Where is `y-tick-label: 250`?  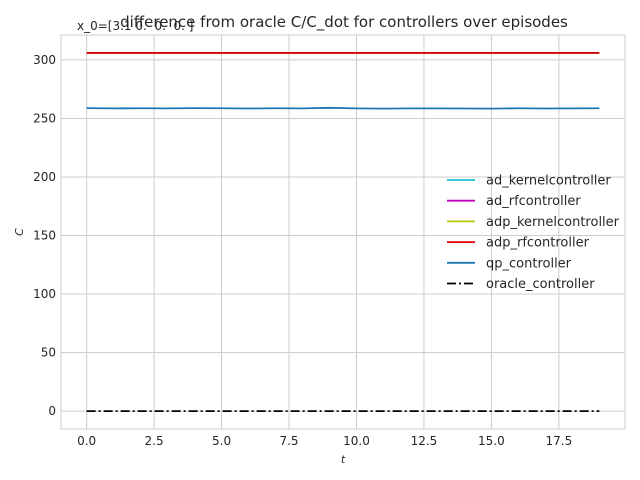
y-tick-label: 250 is located at coordinates (44, 118).